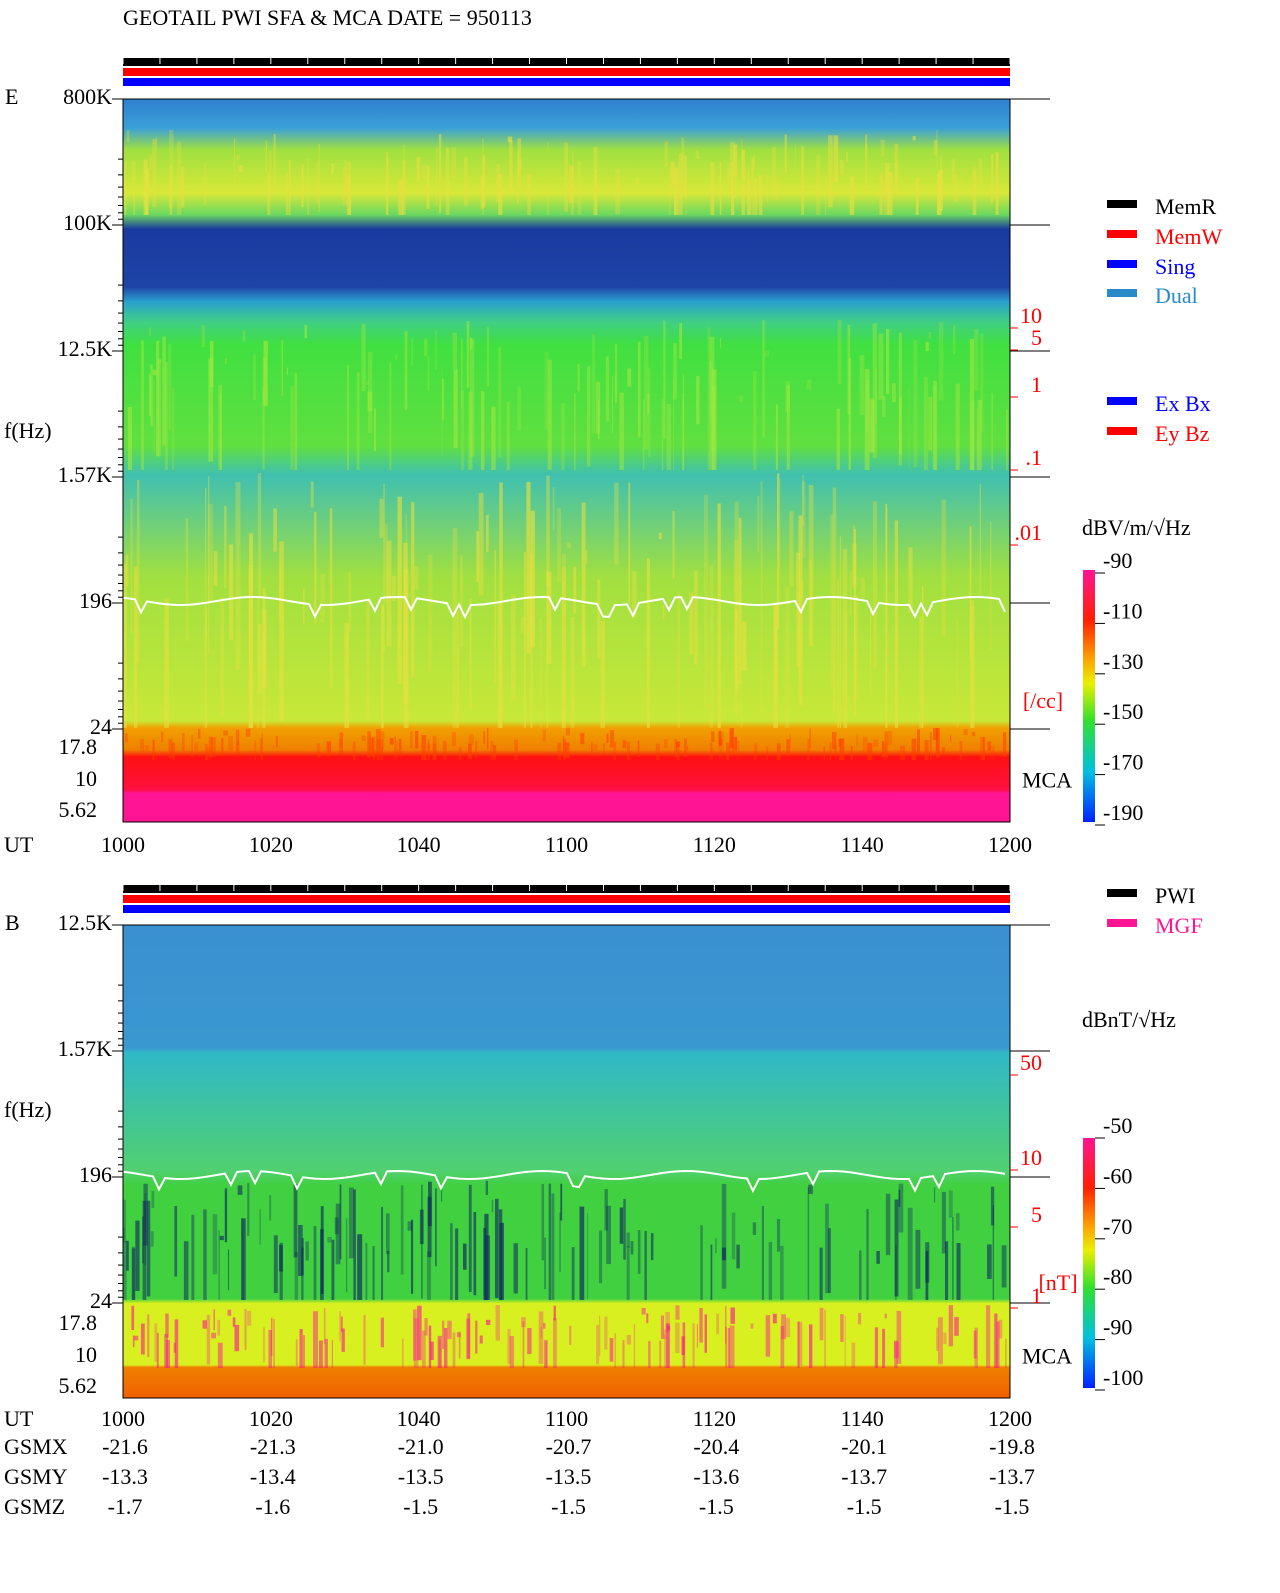 The image size is (1280, 1593). Describe the element at coordinates (566, 844) in the screenshot. I see `time-tick-label: 1100` at that location.